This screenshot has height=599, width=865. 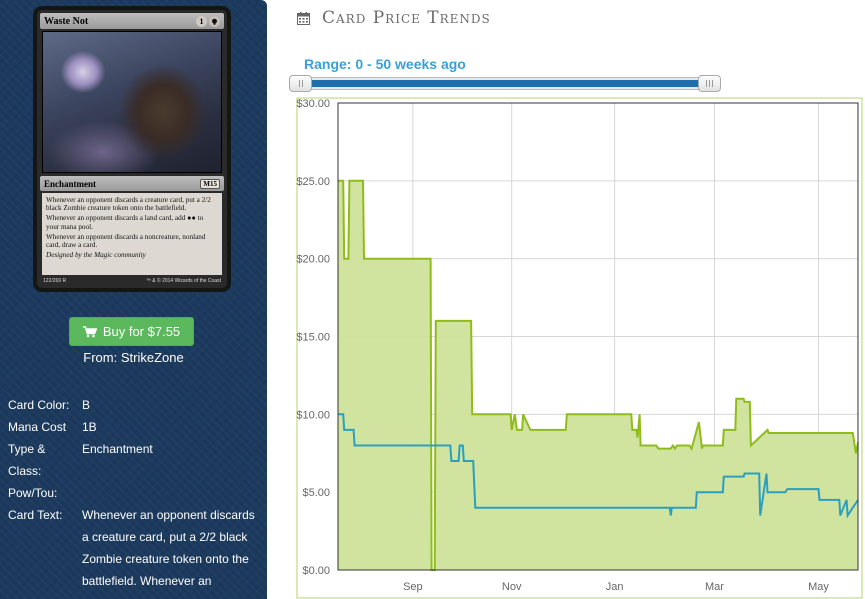 I want to click on card-type-line: Enchantment, so click(x=70, y=183).